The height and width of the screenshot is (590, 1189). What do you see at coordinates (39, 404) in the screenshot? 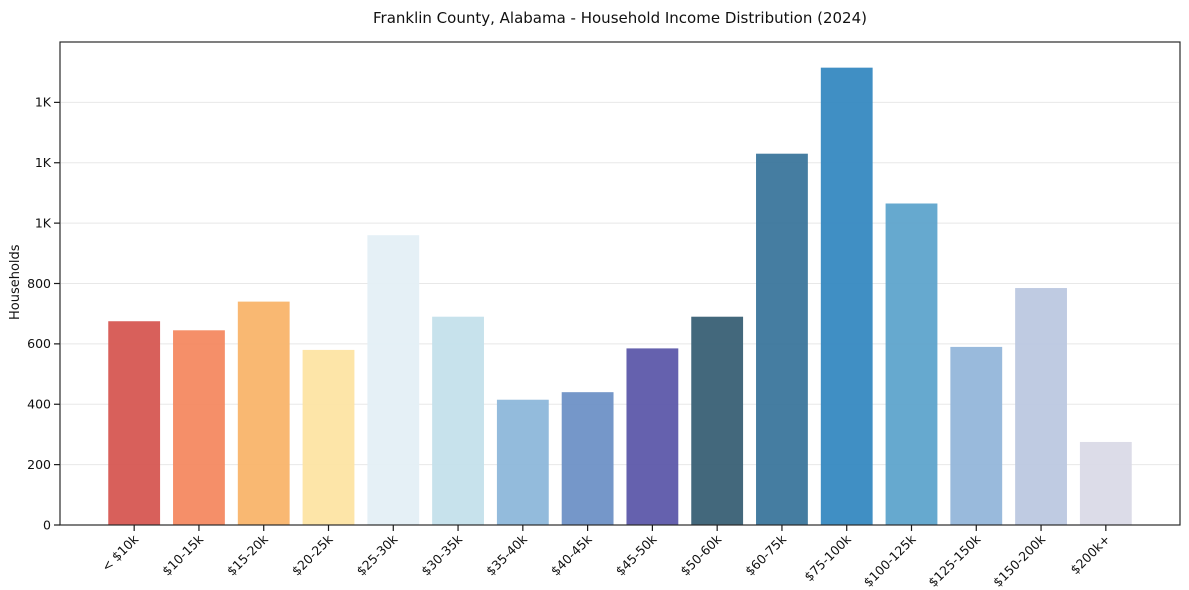
I see `y-tick-label: 400` at bounding box center [39, 404].